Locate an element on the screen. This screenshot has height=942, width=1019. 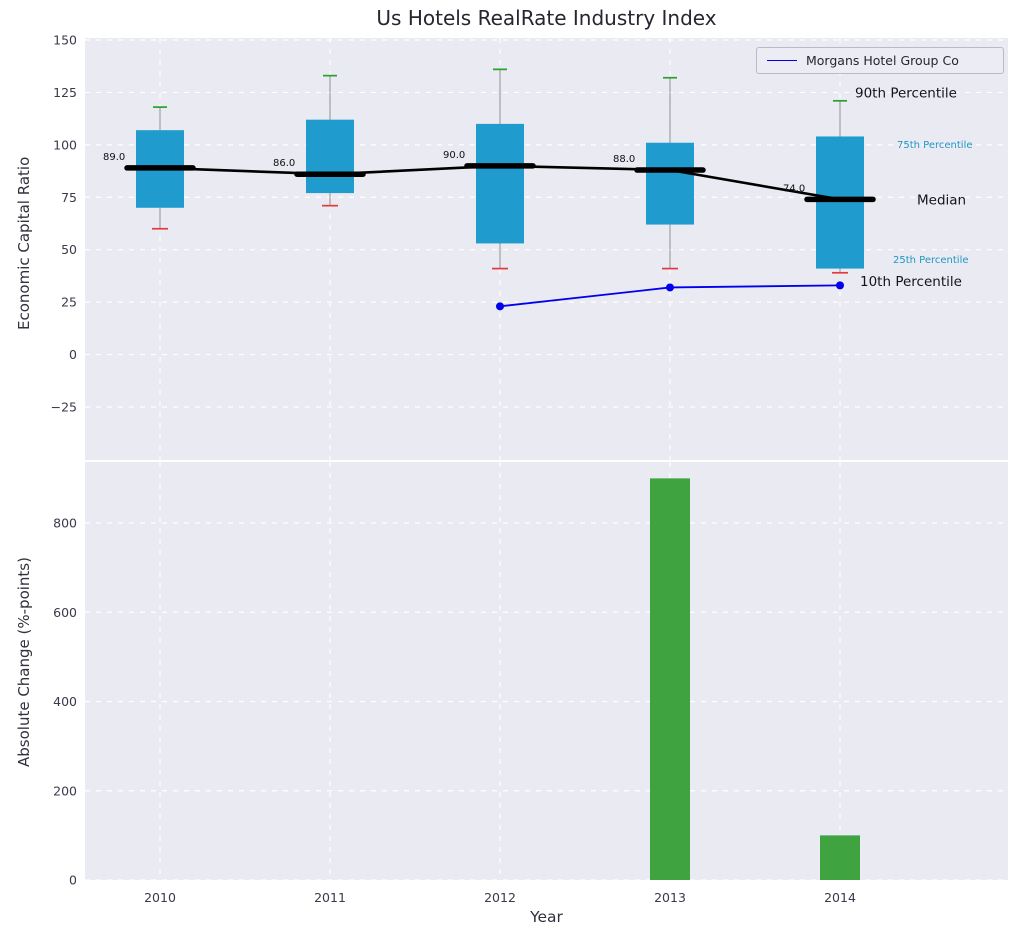
median-value-label-2010: 89.0 is located at coordinates (114, 157).